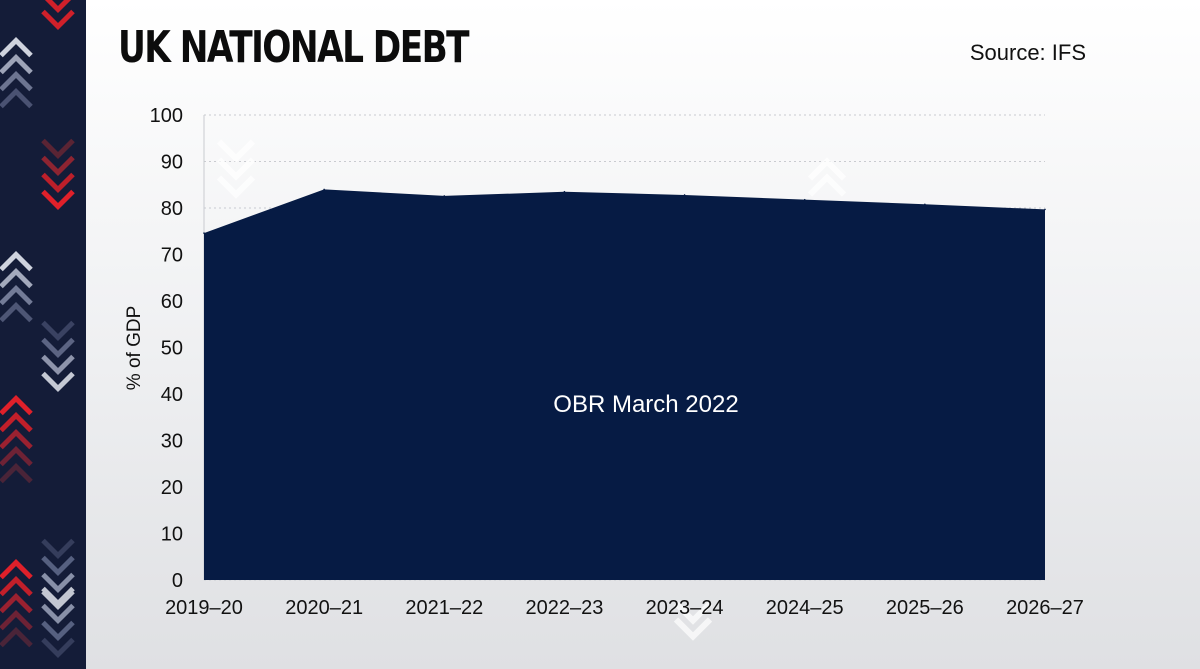 Image resolution: width=1200 pixels, height=669 pixels. Describe the element at coordinates (172, 535) in the screenshot. I see `y-tick-label: 10` at that location.